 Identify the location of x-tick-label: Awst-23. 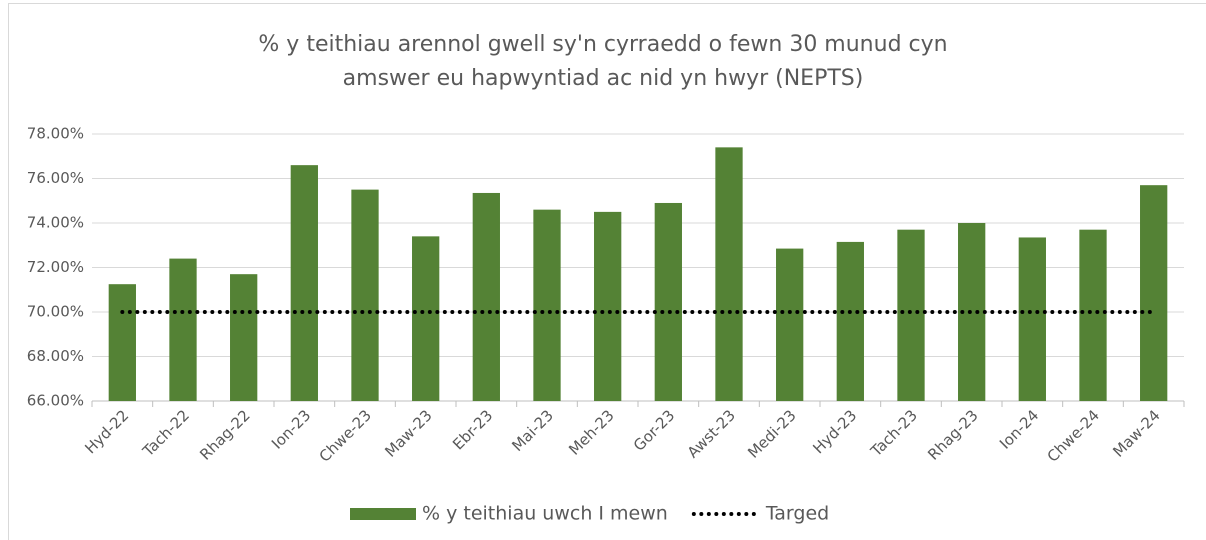
(711, 433).